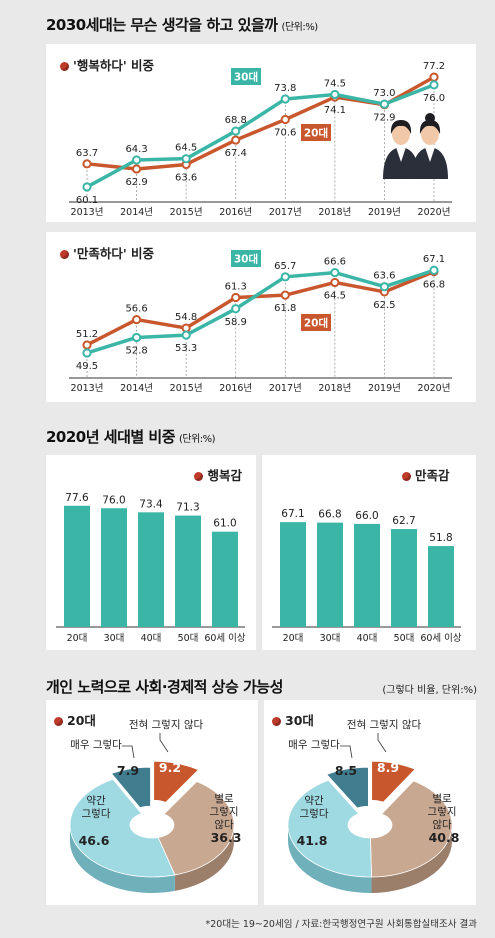 The image size is (495, 938). I want to click on data-label: 73.8, so click(285, 88).